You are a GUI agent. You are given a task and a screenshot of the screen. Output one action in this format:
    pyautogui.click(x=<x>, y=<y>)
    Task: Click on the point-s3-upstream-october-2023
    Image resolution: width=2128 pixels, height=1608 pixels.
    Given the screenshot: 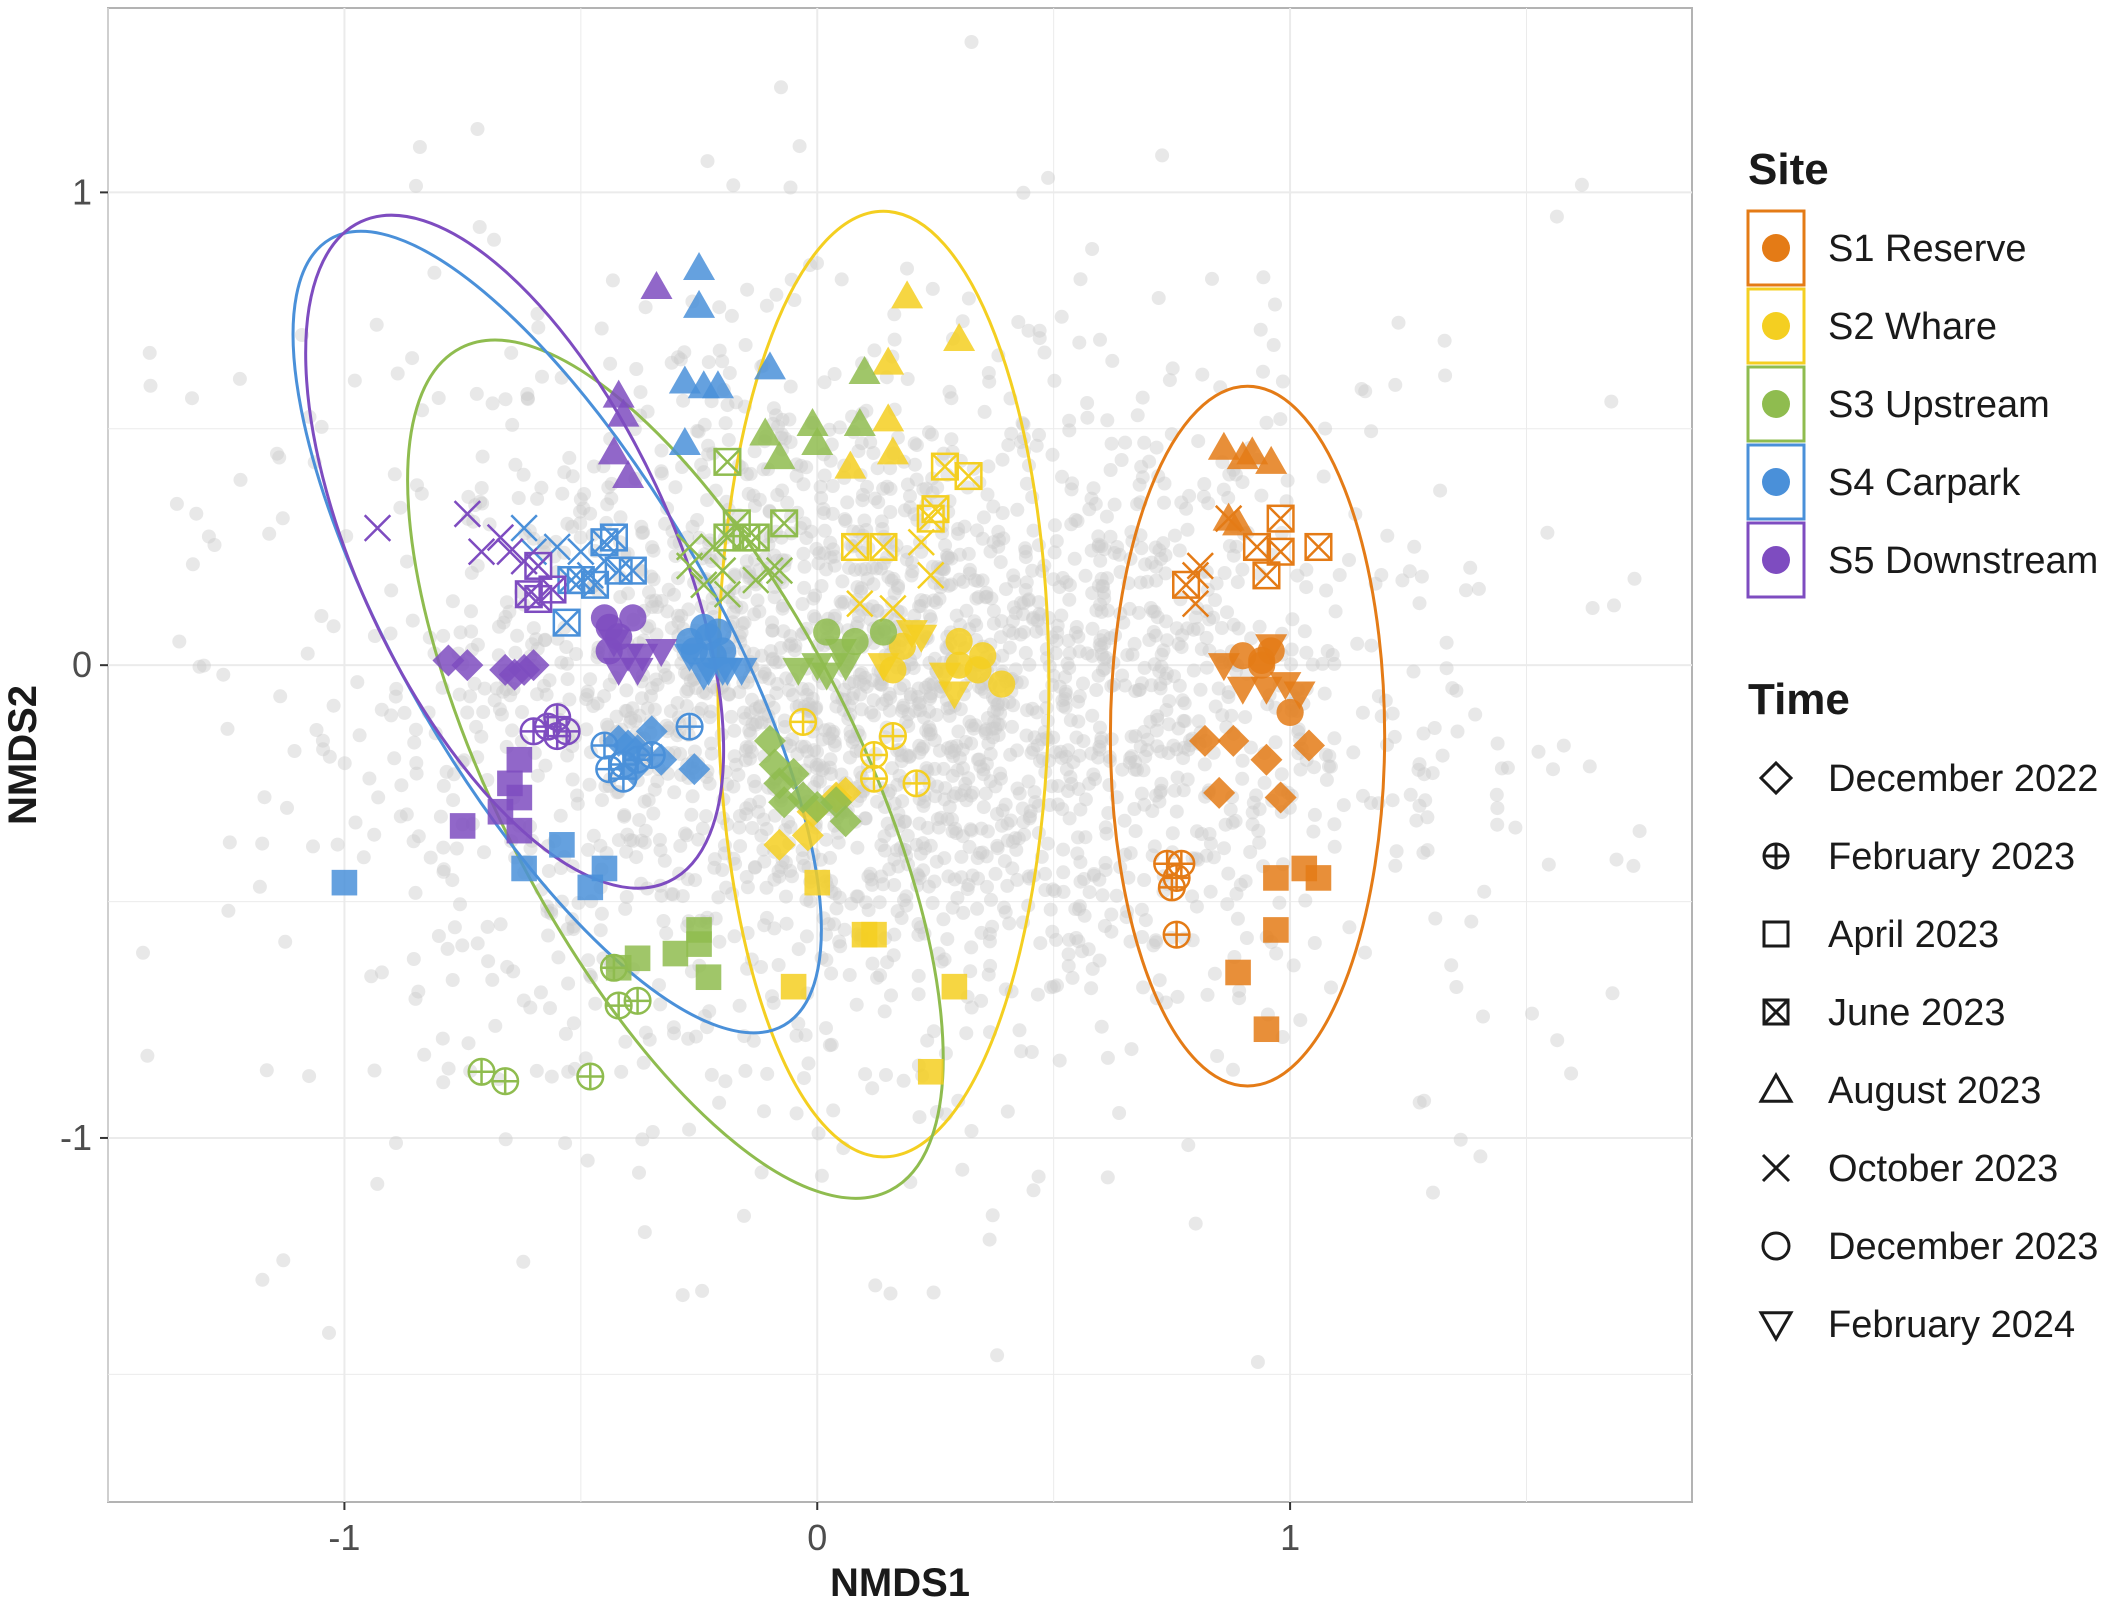 What is the action you would take?
    pyautogui.click(x=779, y=570)
    